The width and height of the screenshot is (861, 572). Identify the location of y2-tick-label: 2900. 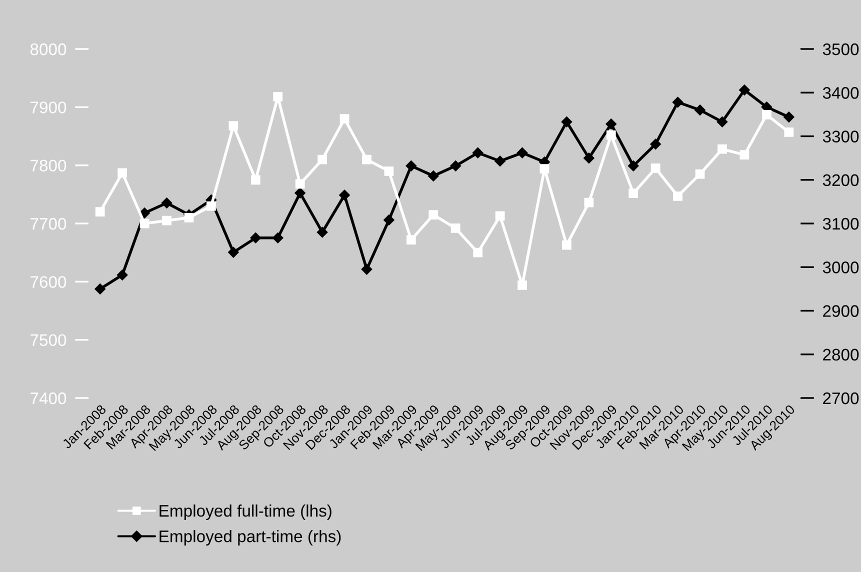
(841, 311).